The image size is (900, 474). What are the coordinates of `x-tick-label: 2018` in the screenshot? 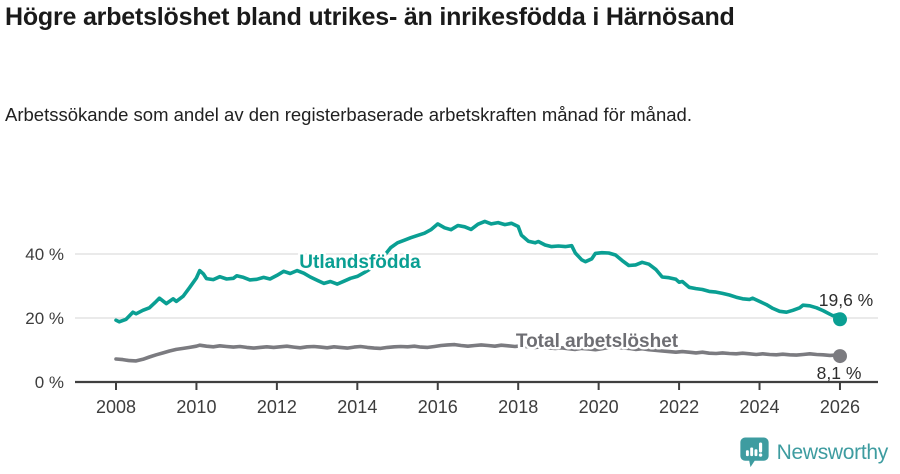 It's located at (518, 407).